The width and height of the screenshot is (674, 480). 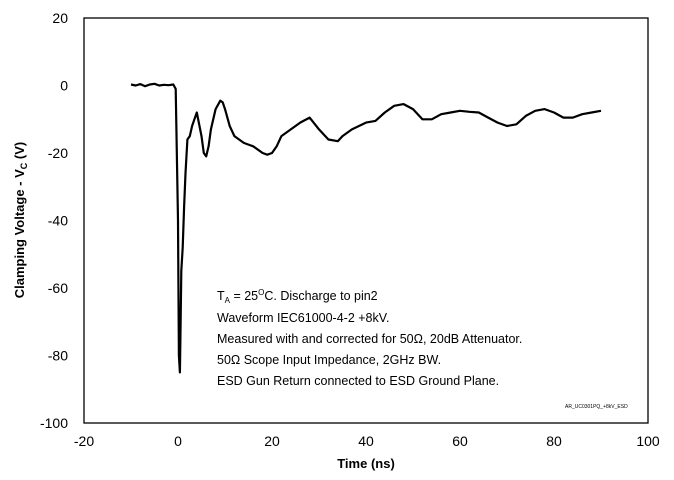 What do you see at coordinates (58, 153) in the screenshot?
I see `y-tick-label: -20` at bounding box center [58, 153].